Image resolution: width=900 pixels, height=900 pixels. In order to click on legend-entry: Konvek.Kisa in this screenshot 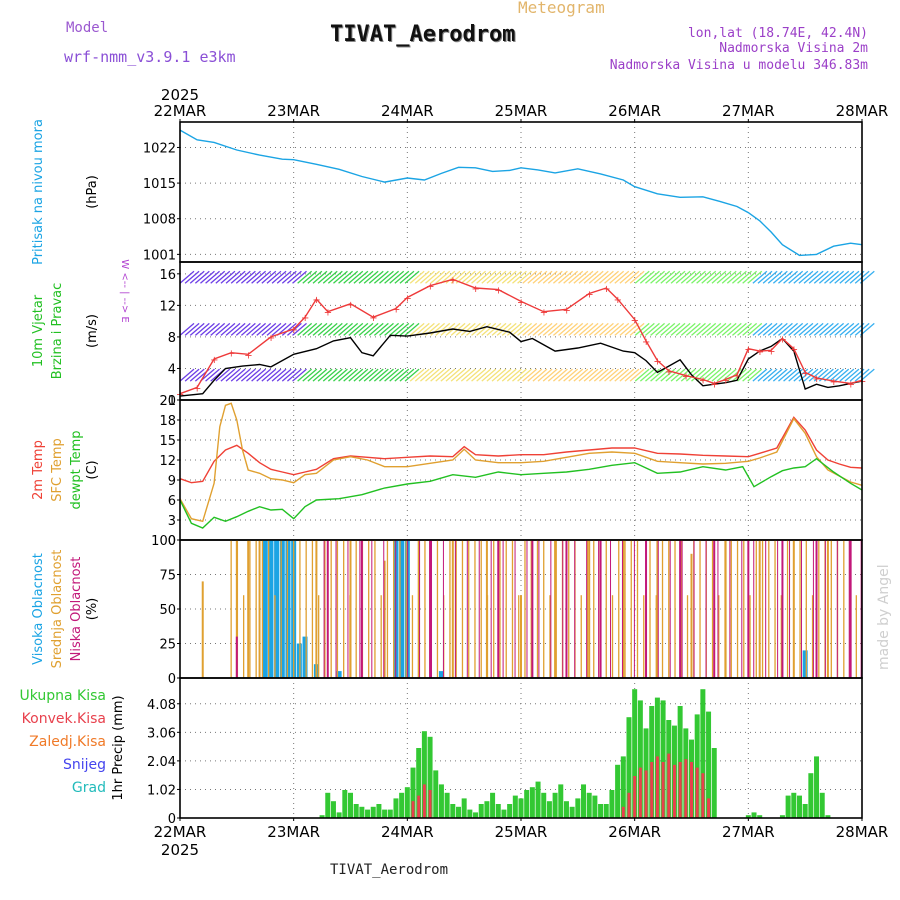, I will do `click(64, 719)`.